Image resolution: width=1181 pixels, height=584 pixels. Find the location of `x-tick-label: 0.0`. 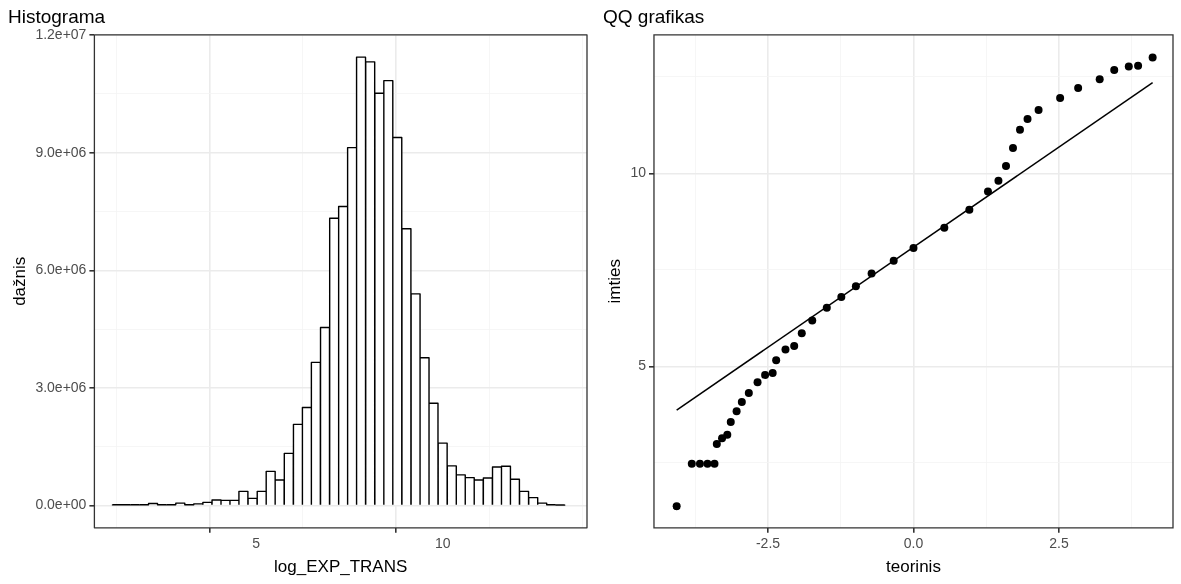

x-tick-label: 0.0 is located at coordinates (913, 543).